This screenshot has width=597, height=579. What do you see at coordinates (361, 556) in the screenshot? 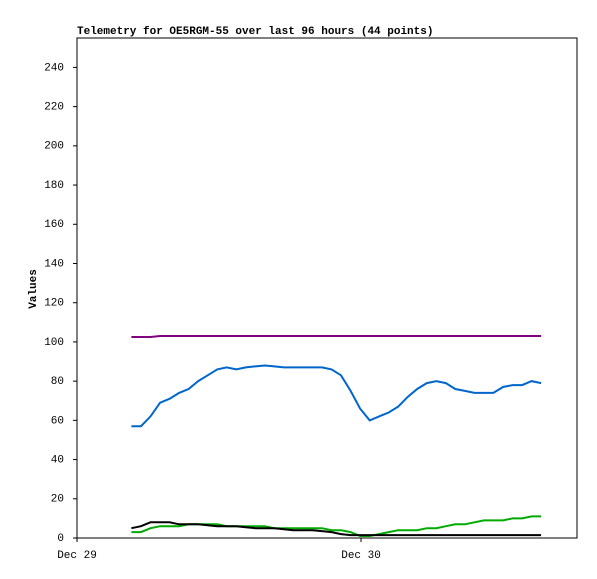
I see `x-tick-label: Dec 30` at bounding box center [361, 556].